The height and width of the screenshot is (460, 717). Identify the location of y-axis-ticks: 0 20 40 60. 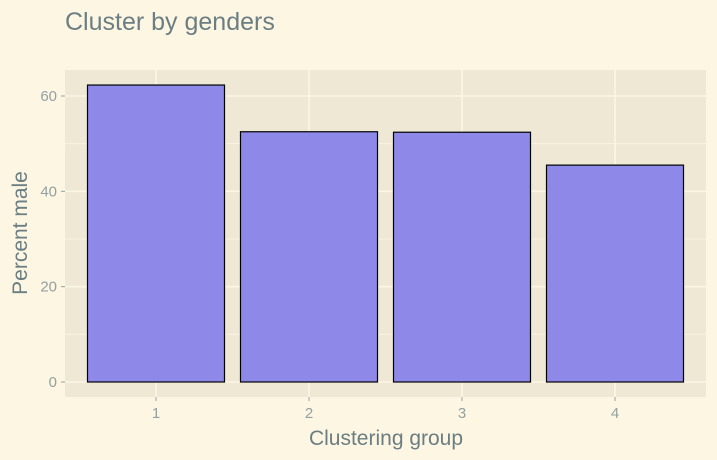
(52, 239).